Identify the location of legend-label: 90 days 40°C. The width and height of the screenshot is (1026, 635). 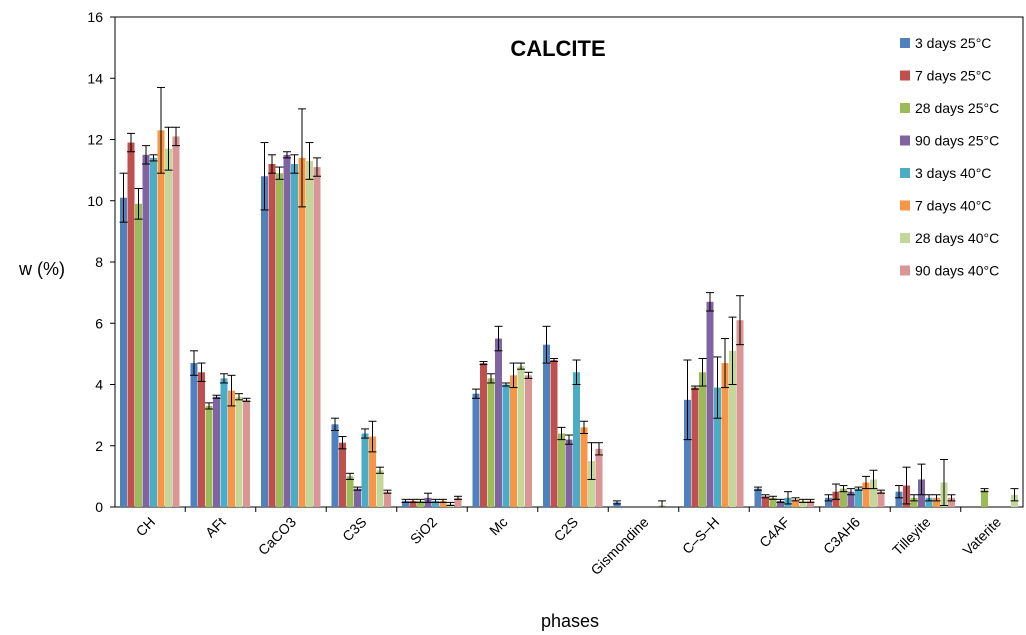
(957, 271).